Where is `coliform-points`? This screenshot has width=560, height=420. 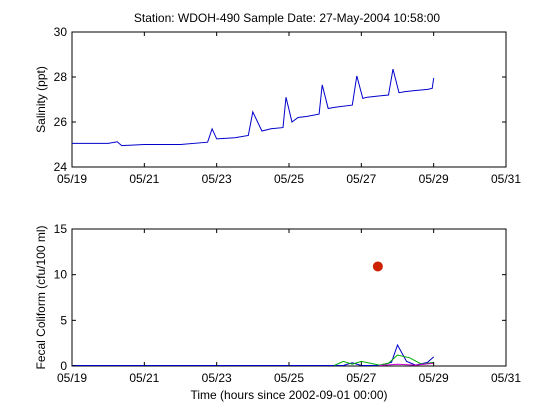
coliform-points is located at coordinates (377, 266).